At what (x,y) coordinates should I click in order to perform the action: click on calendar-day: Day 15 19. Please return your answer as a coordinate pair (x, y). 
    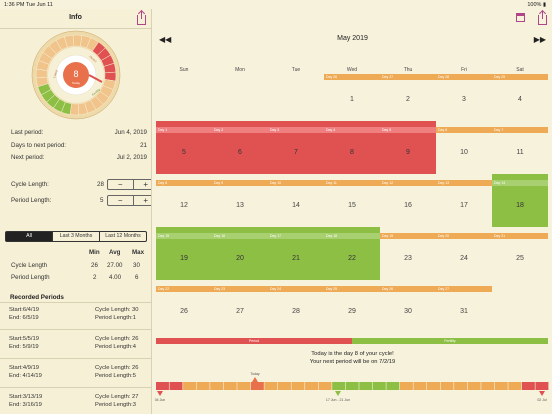
    Looking at the image, I should click on (184, 253).